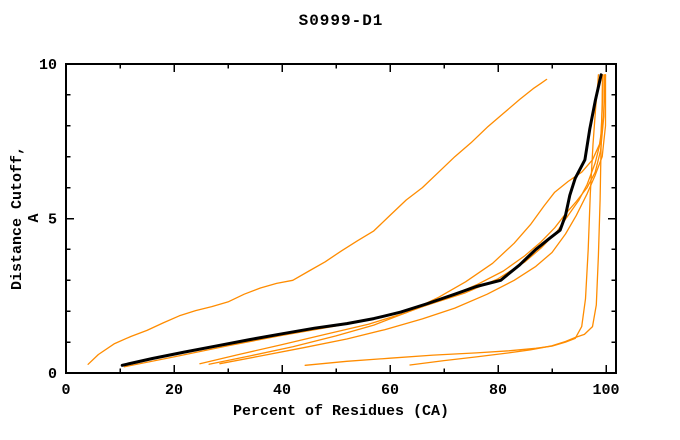 The height and width of the screenshot is (440, 680). I want to click on y-tick-label: 0, so click(52, 374).